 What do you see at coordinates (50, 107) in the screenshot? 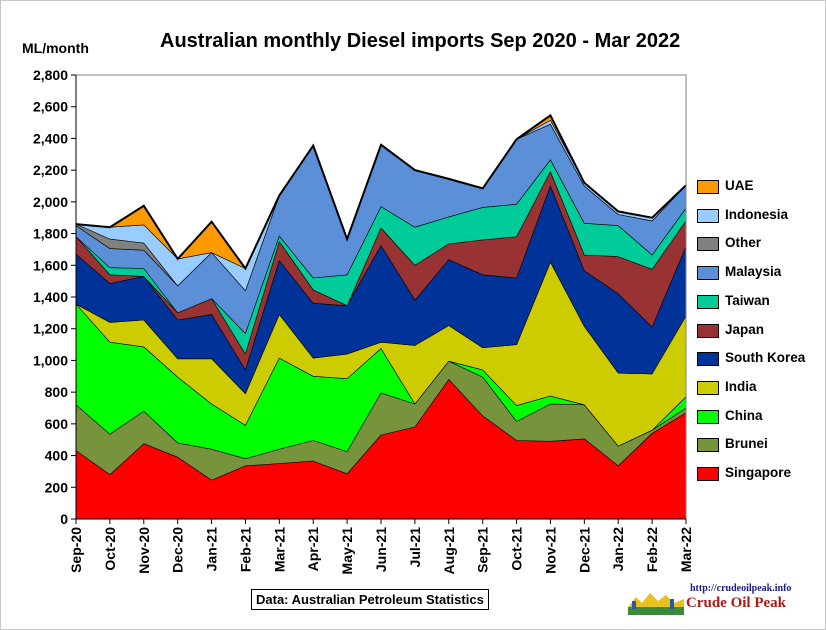
I see `y-tick-label: 2,600` at bounding box center [50, 107].